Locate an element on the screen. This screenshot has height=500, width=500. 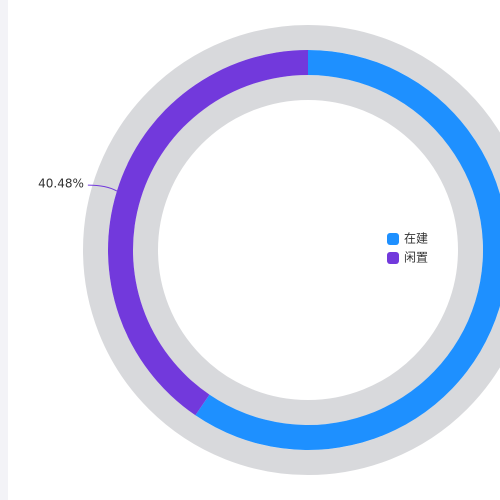
side-strip is located at coordinates (4, 250).